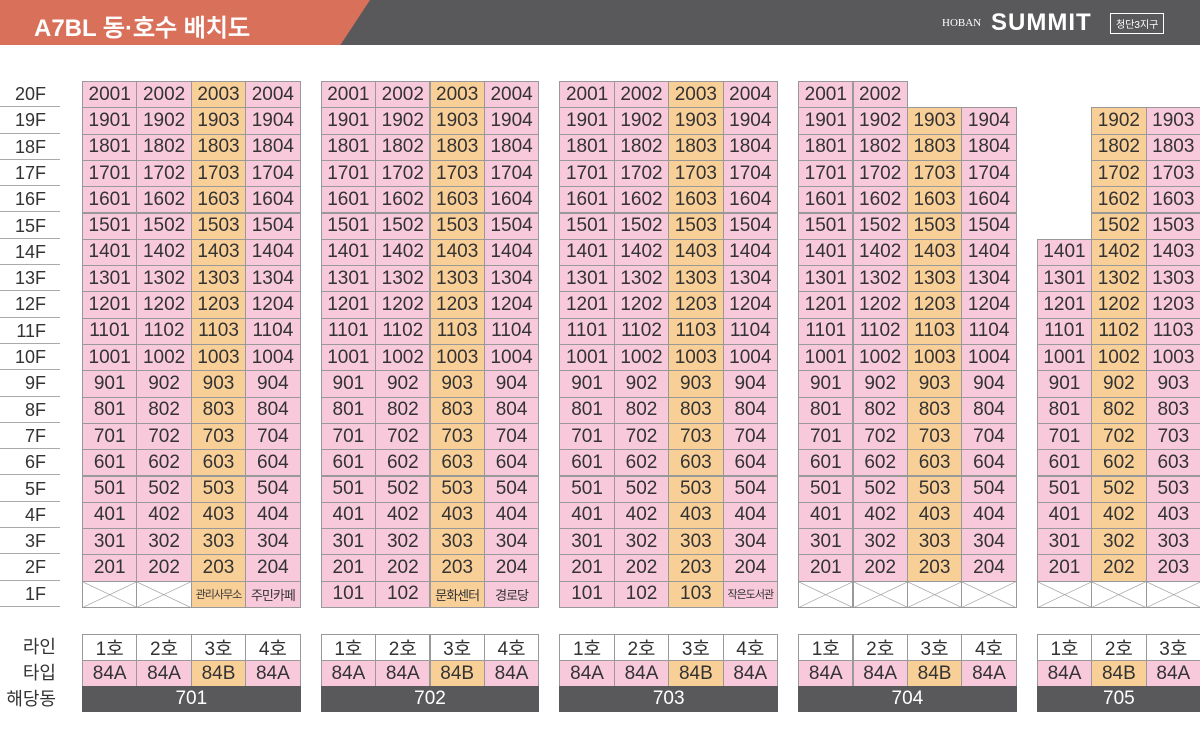 The width and height of the screenshot is (1200, 741). I want to click on unit: 501, so click(587, 489).